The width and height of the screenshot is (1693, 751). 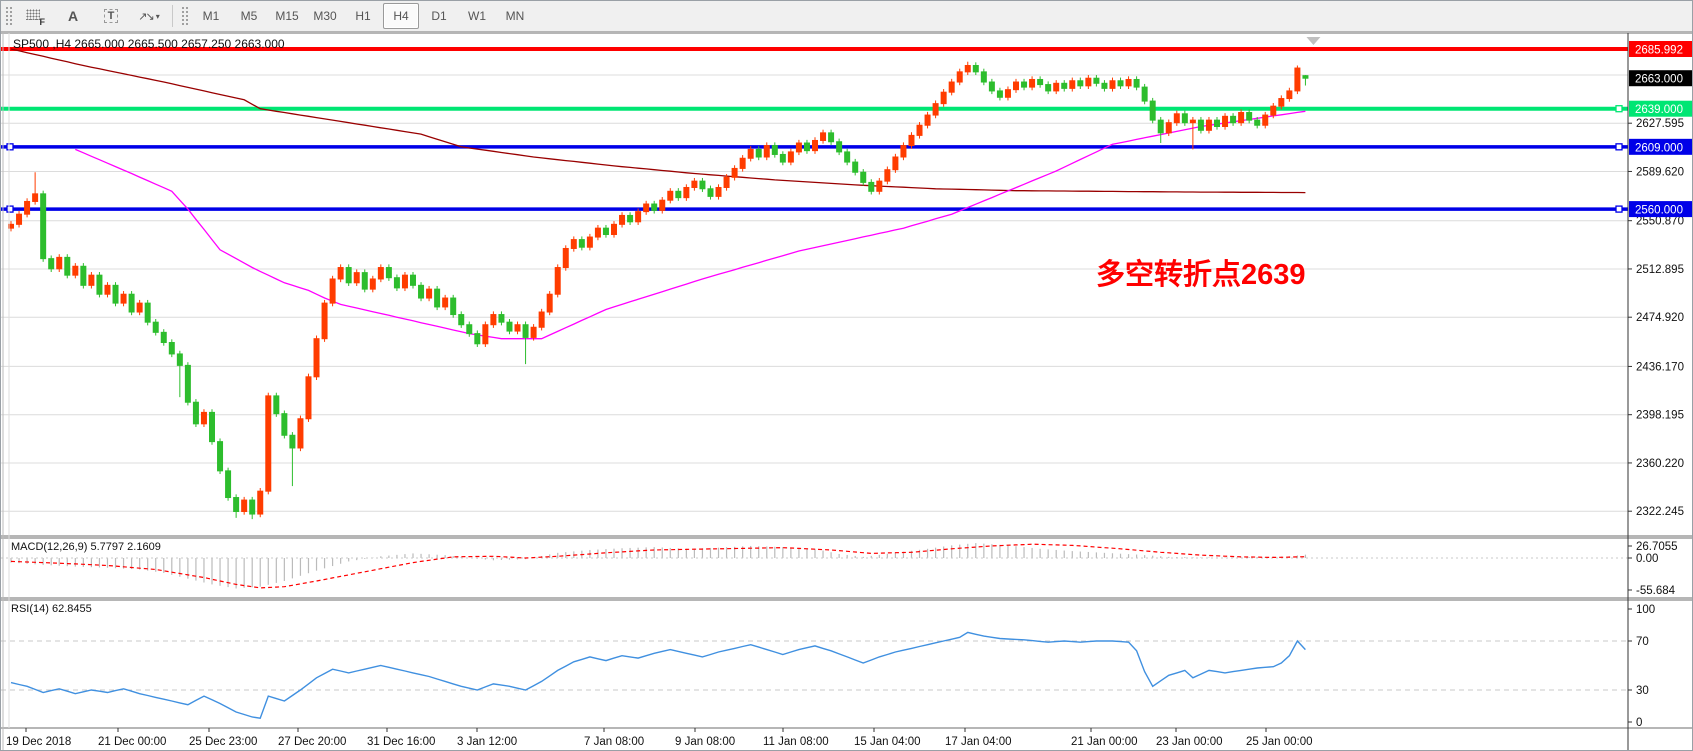 I want to click on chevron-down-icon: ▾, so click(x=157, y=16).